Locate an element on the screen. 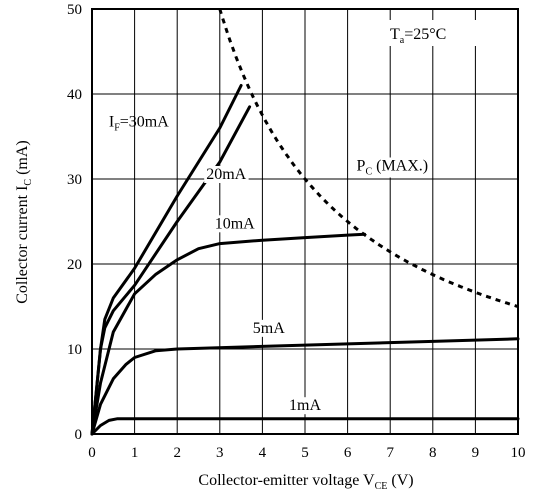 The image size is (535, 497). x-axis-title: Collector-emitter voltage VCE (V) is located at coordinates (305, 482).